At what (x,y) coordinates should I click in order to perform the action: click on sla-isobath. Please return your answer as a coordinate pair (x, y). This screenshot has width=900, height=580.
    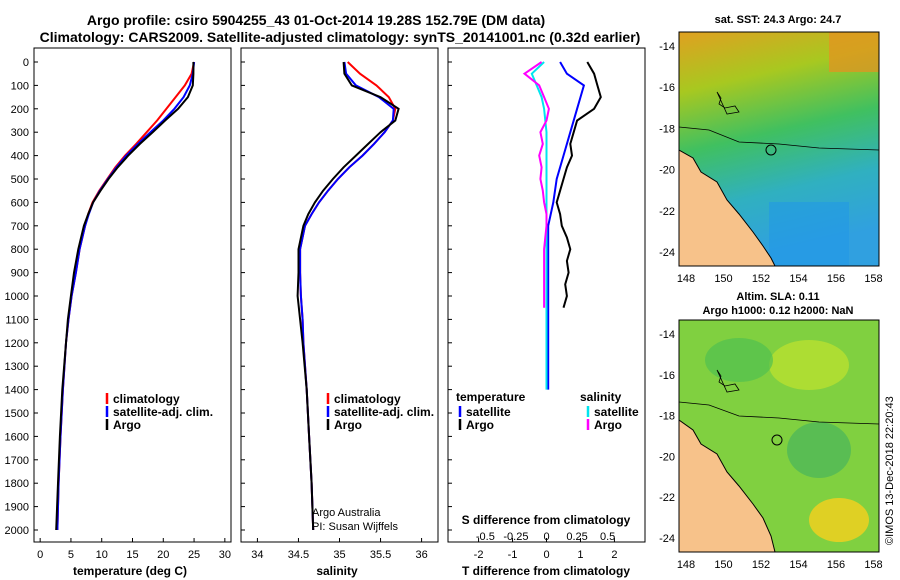
    Looking at the image, I should click on (779, 413).